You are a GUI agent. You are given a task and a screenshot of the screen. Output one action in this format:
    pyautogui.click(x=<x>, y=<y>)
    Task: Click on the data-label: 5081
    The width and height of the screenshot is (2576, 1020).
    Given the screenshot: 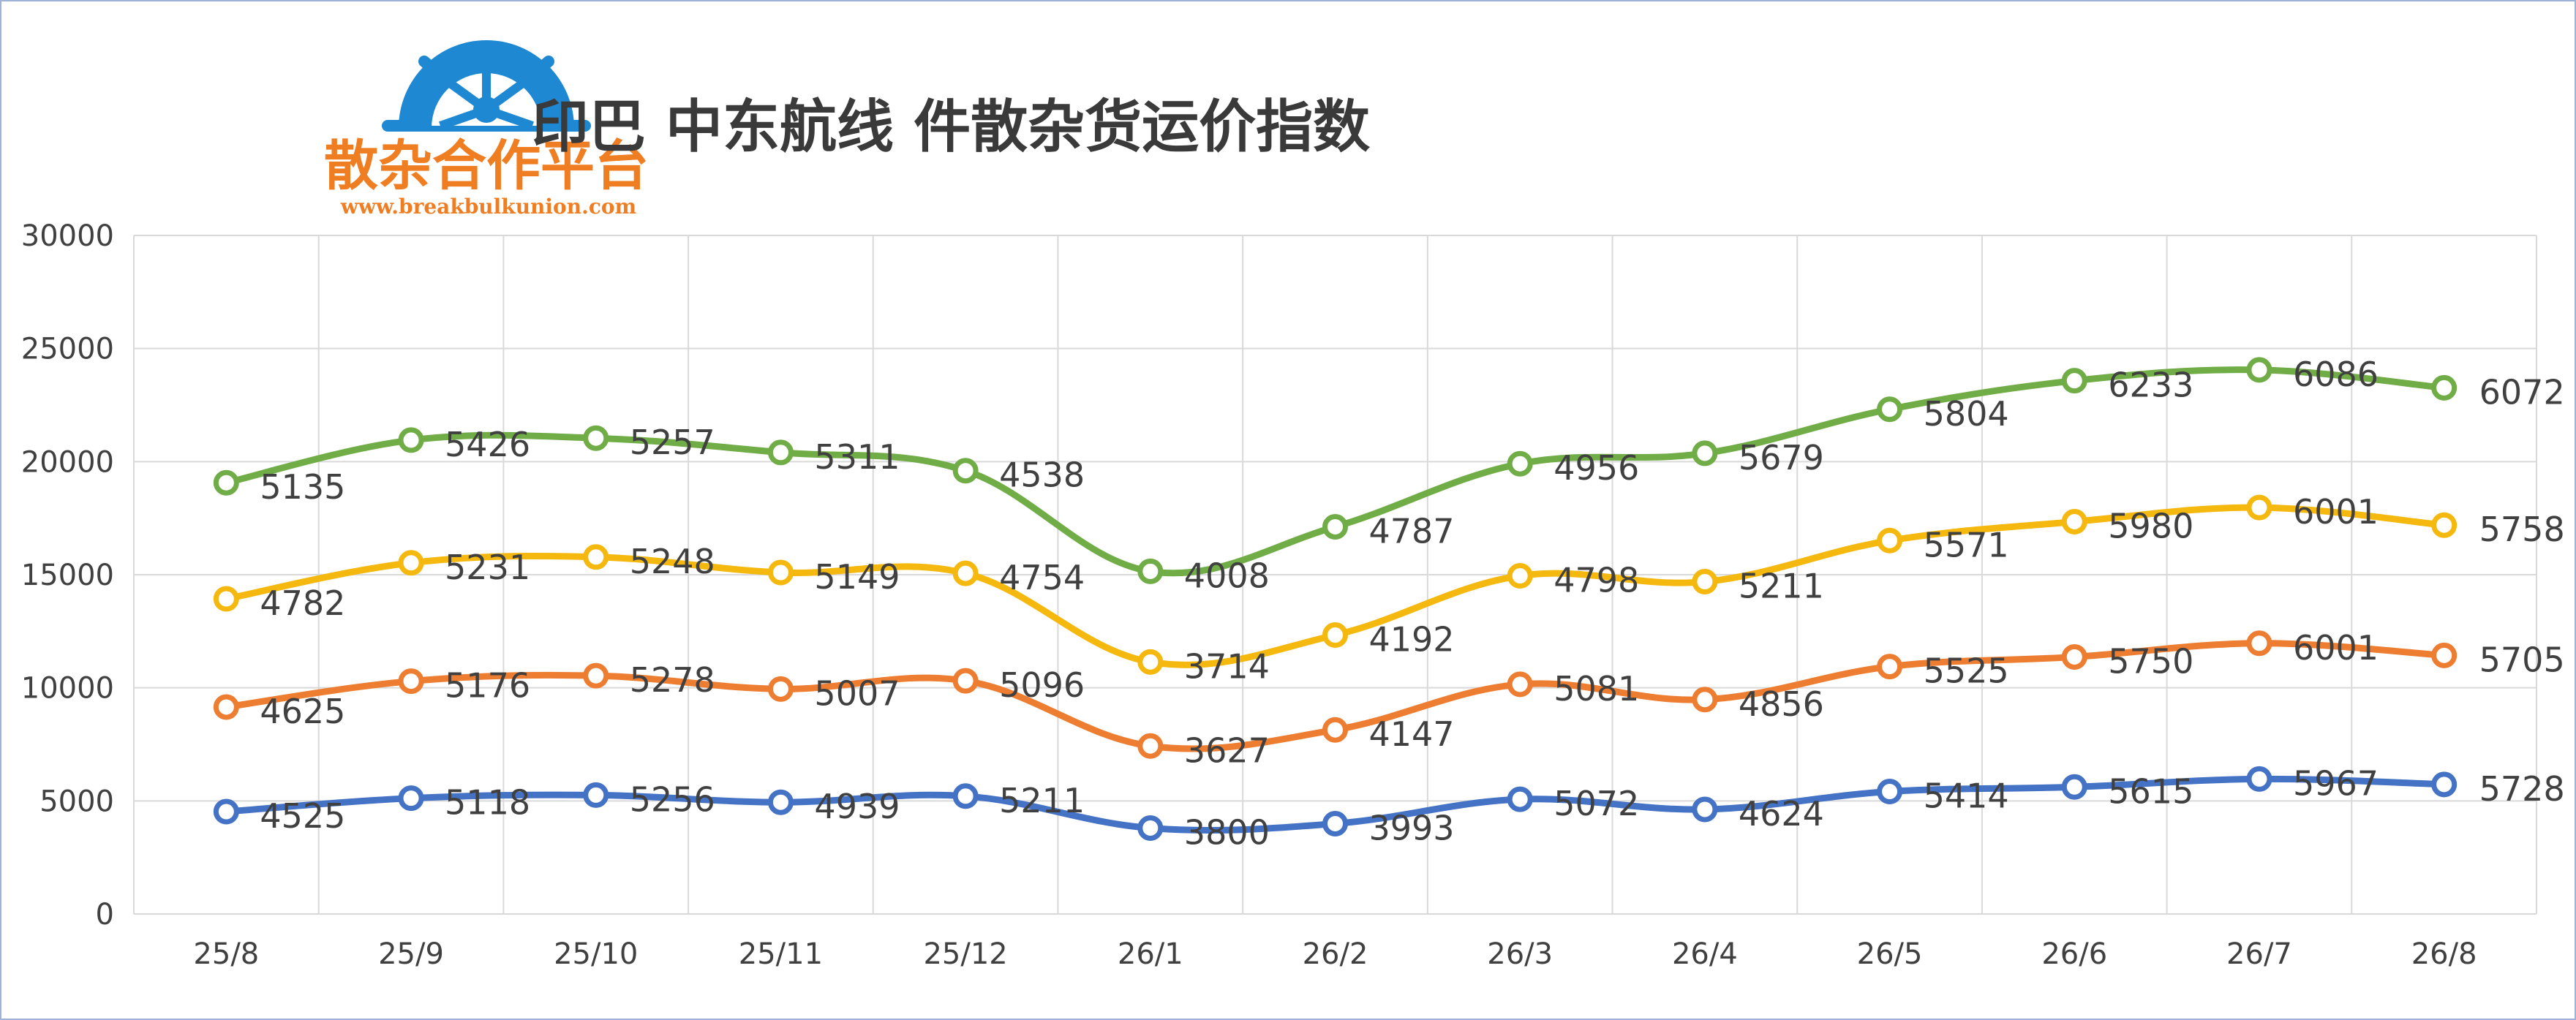 What is the action you would take?
    pyautogui.click(x=1596, y=689)
    